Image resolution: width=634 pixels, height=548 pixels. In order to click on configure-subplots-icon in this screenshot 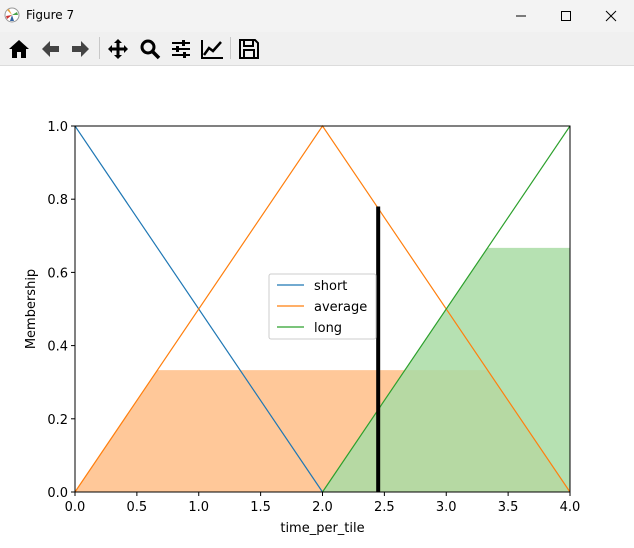, I will do `click(181, 49)`.